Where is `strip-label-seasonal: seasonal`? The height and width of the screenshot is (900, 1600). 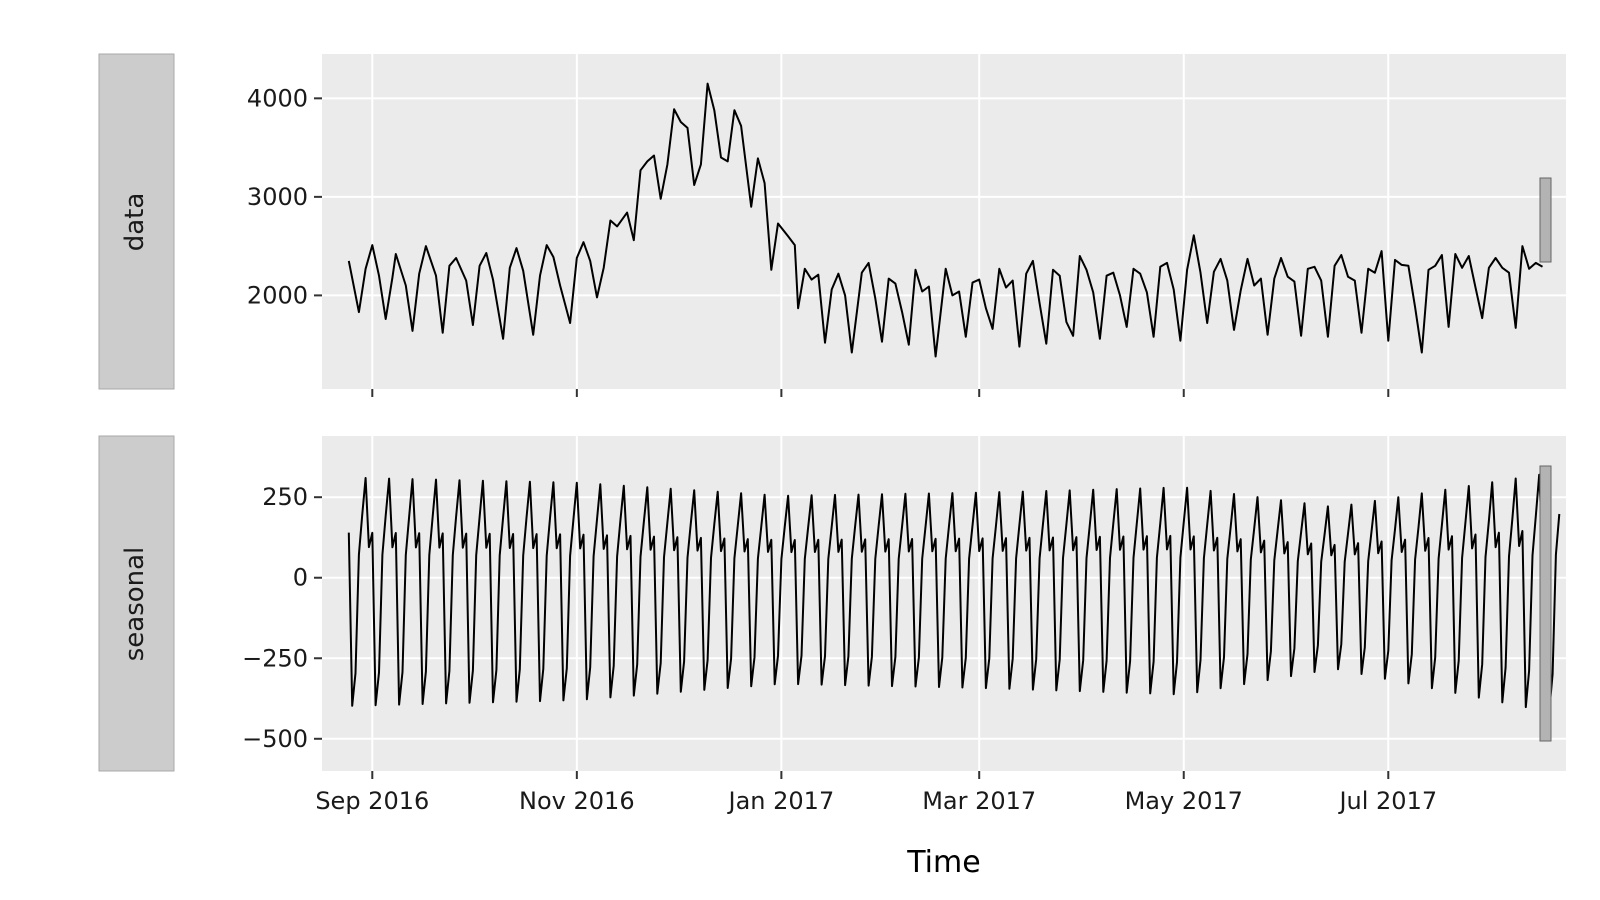
strip-label-seasonal: seasonal is located at coordinates (135, 604).